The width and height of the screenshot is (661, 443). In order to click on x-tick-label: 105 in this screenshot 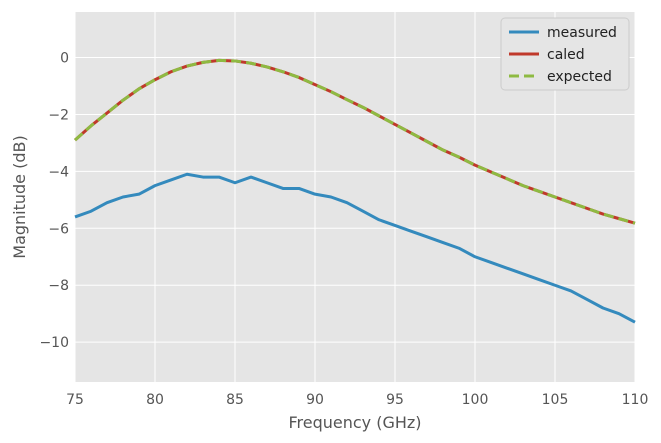, I will do `click(555, 400)`.